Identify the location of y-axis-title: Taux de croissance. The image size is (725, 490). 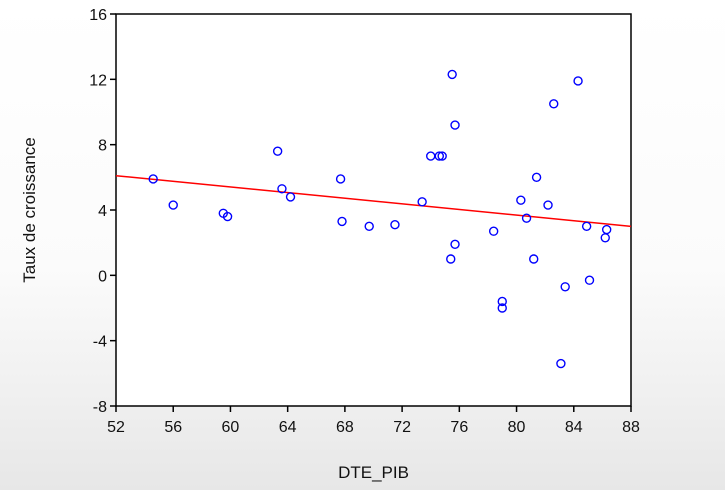
(29, 210).